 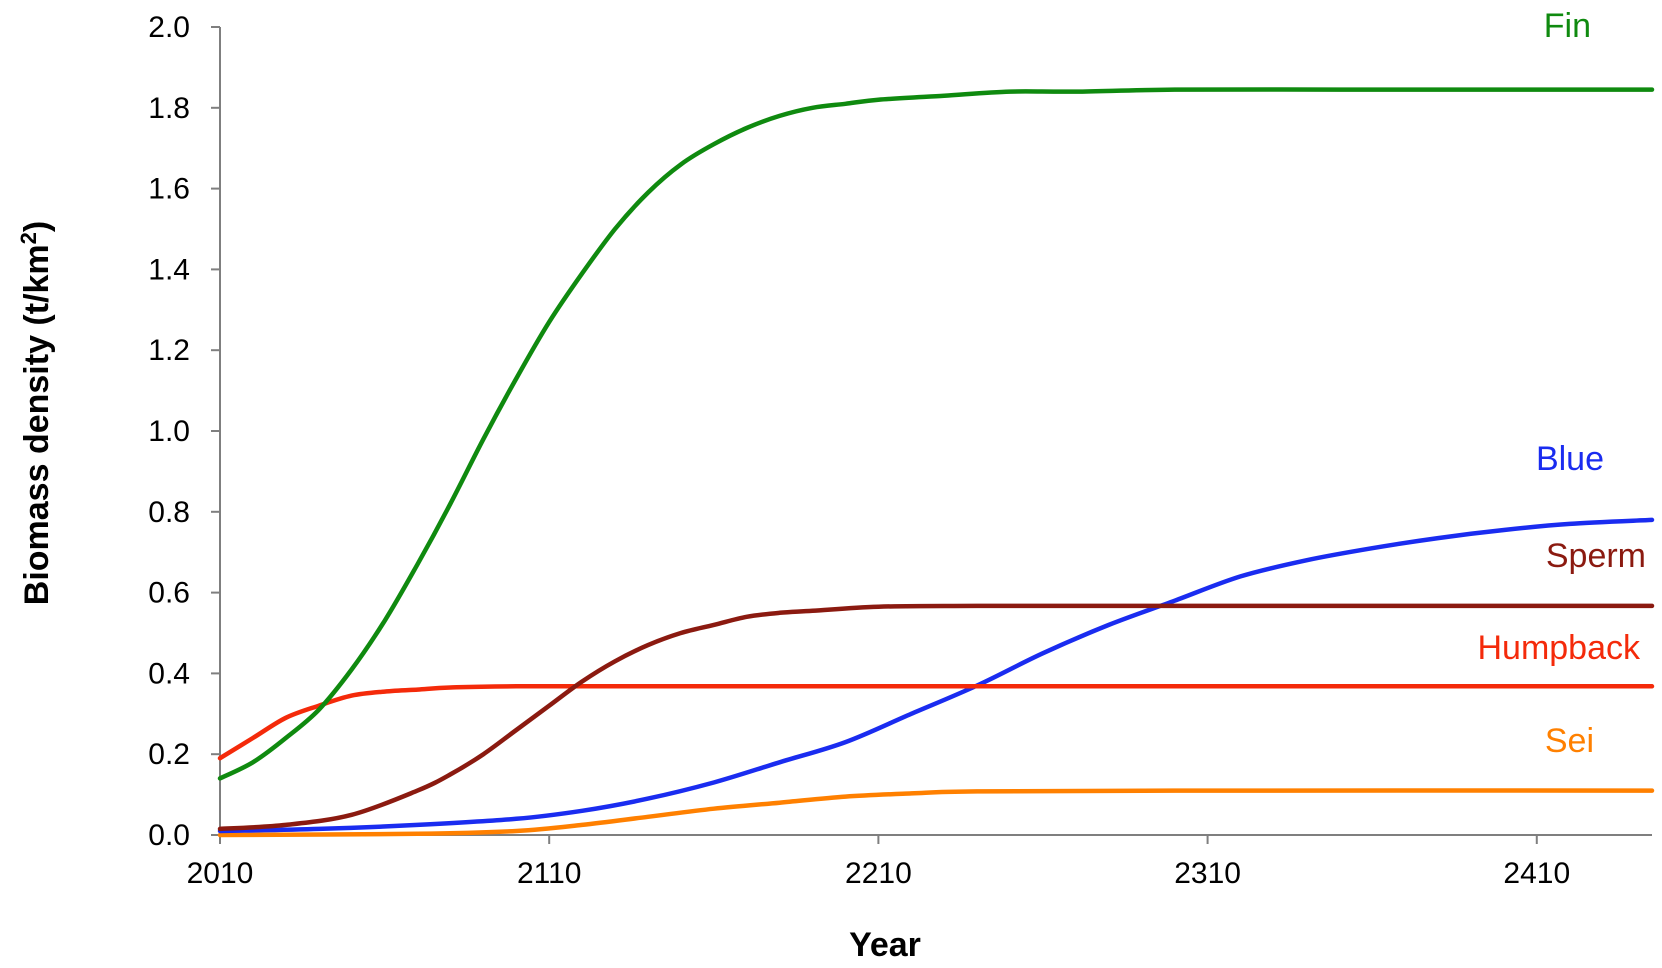 What do you see at coordinates (169, 593) in the screenshot?
I see `y-tick-label: 0.6` at bounding box center [169, 593].